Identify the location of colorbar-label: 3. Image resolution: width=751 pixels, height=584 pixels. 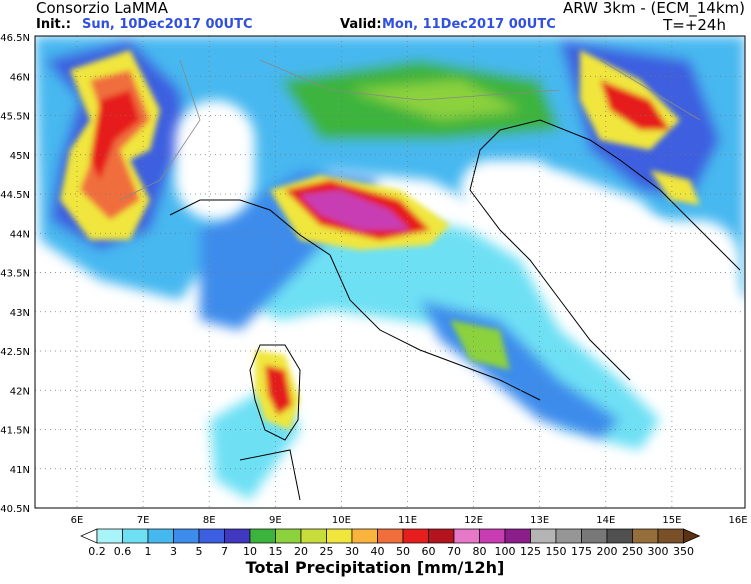
(173, 551).